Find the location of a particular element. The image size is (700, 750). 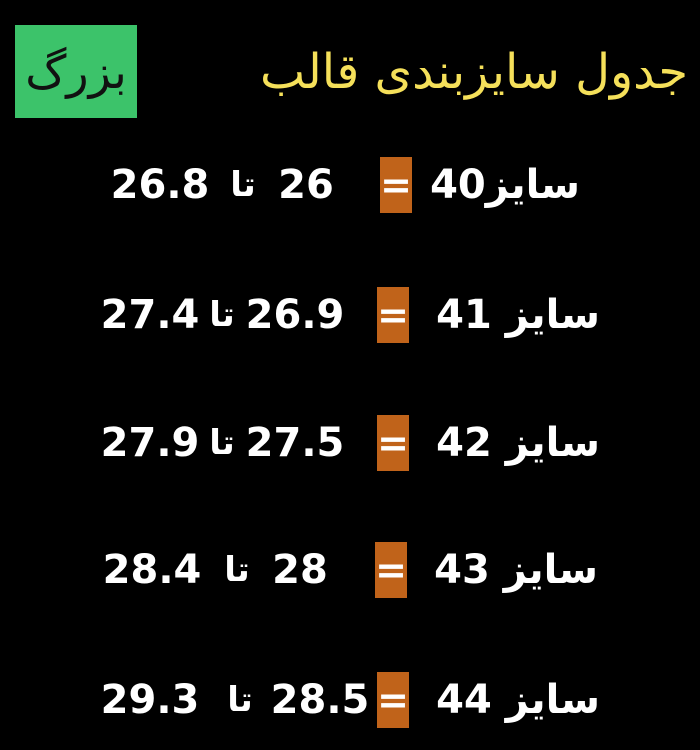

from-value: 28 is located at coordinates (300, 570).